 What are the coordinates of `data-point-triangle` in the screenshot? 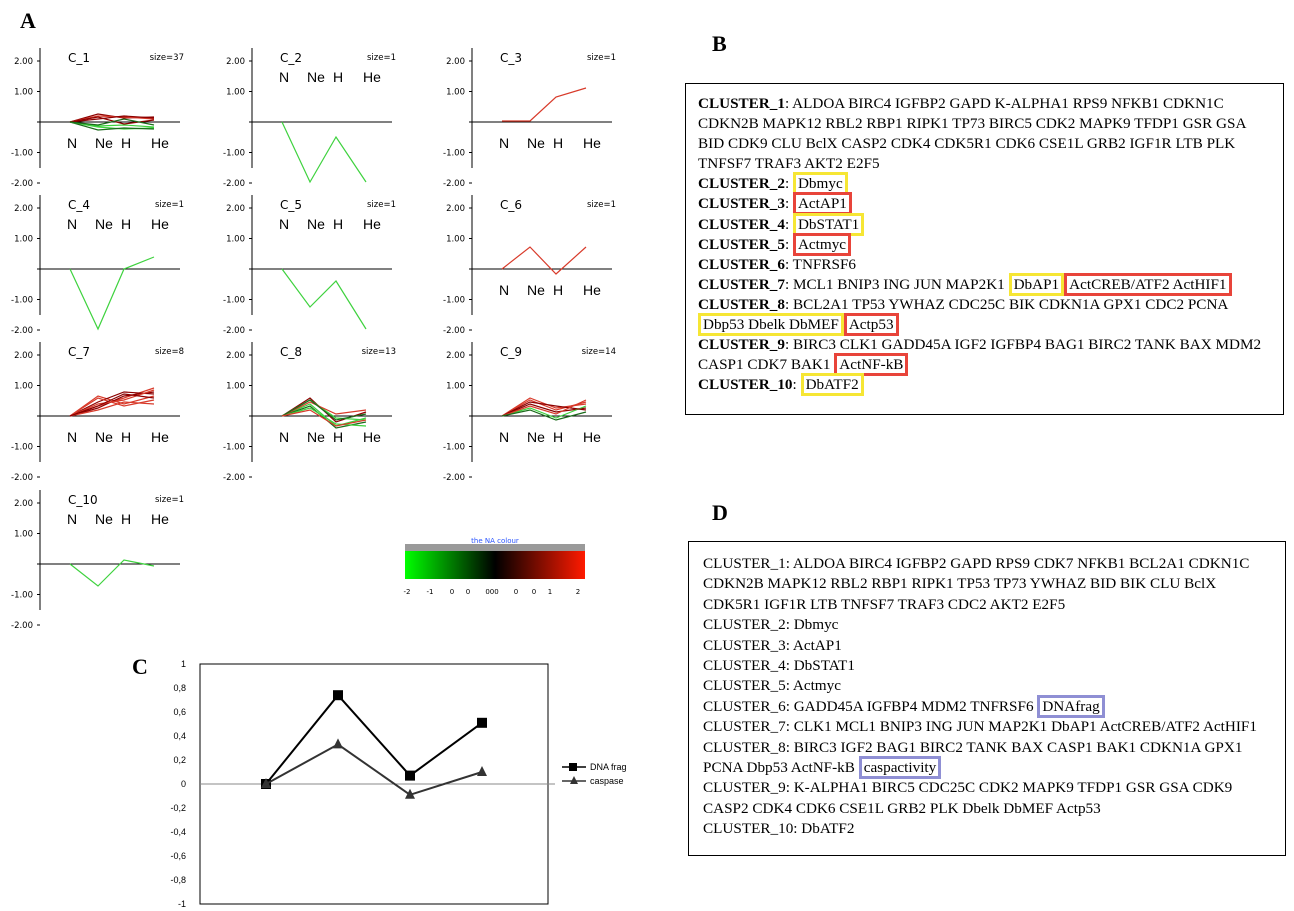 It's located at (482, 771).